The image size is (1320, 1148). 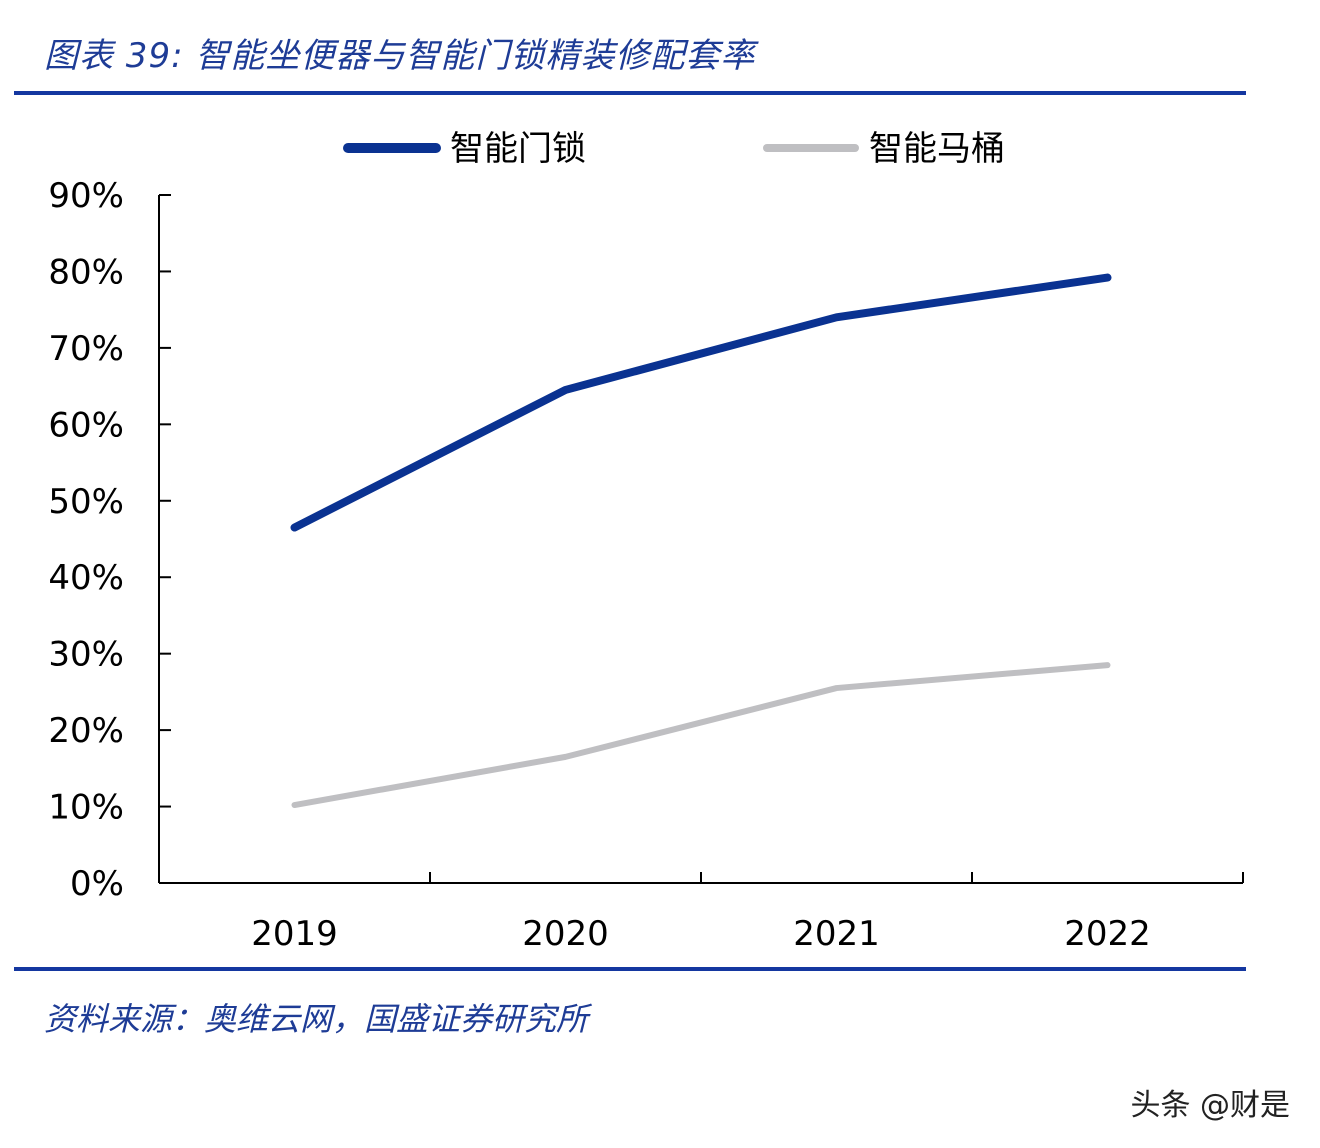 What do you see at coordinates (86, 272) in the screenshot?
I see `y-tick-label: 80%` at bounding box center [86, 272].